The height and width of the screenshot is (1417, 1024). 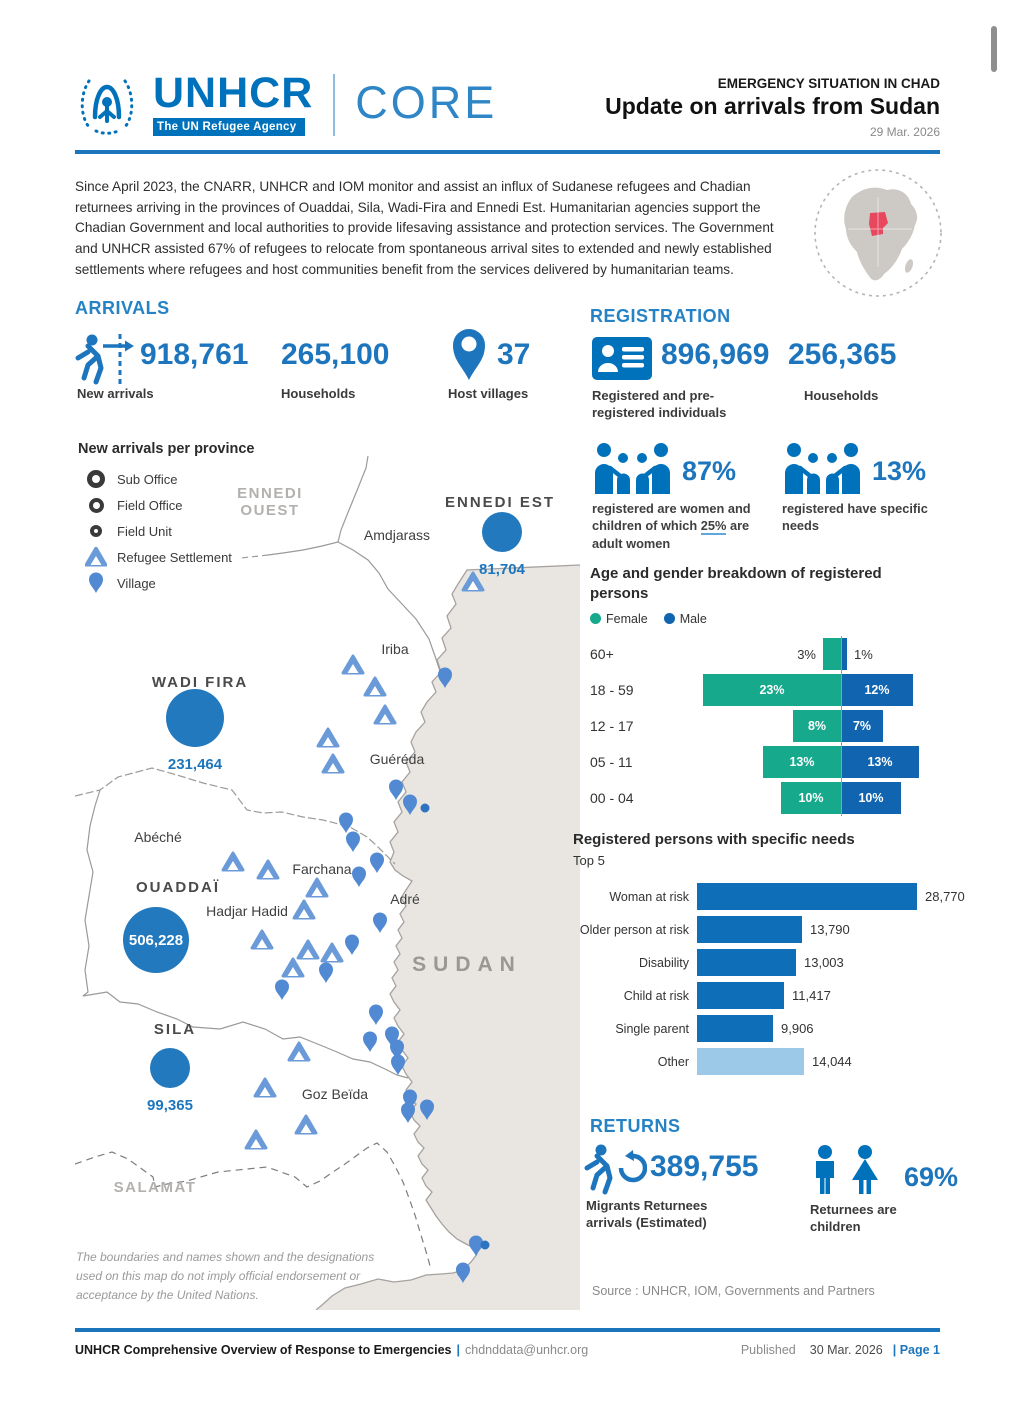 What do you see at coordinates (714, 839) in the screenshot?
I see `needs-chart-title: Registered persons with specific needs` at bounding box center [714, 839].